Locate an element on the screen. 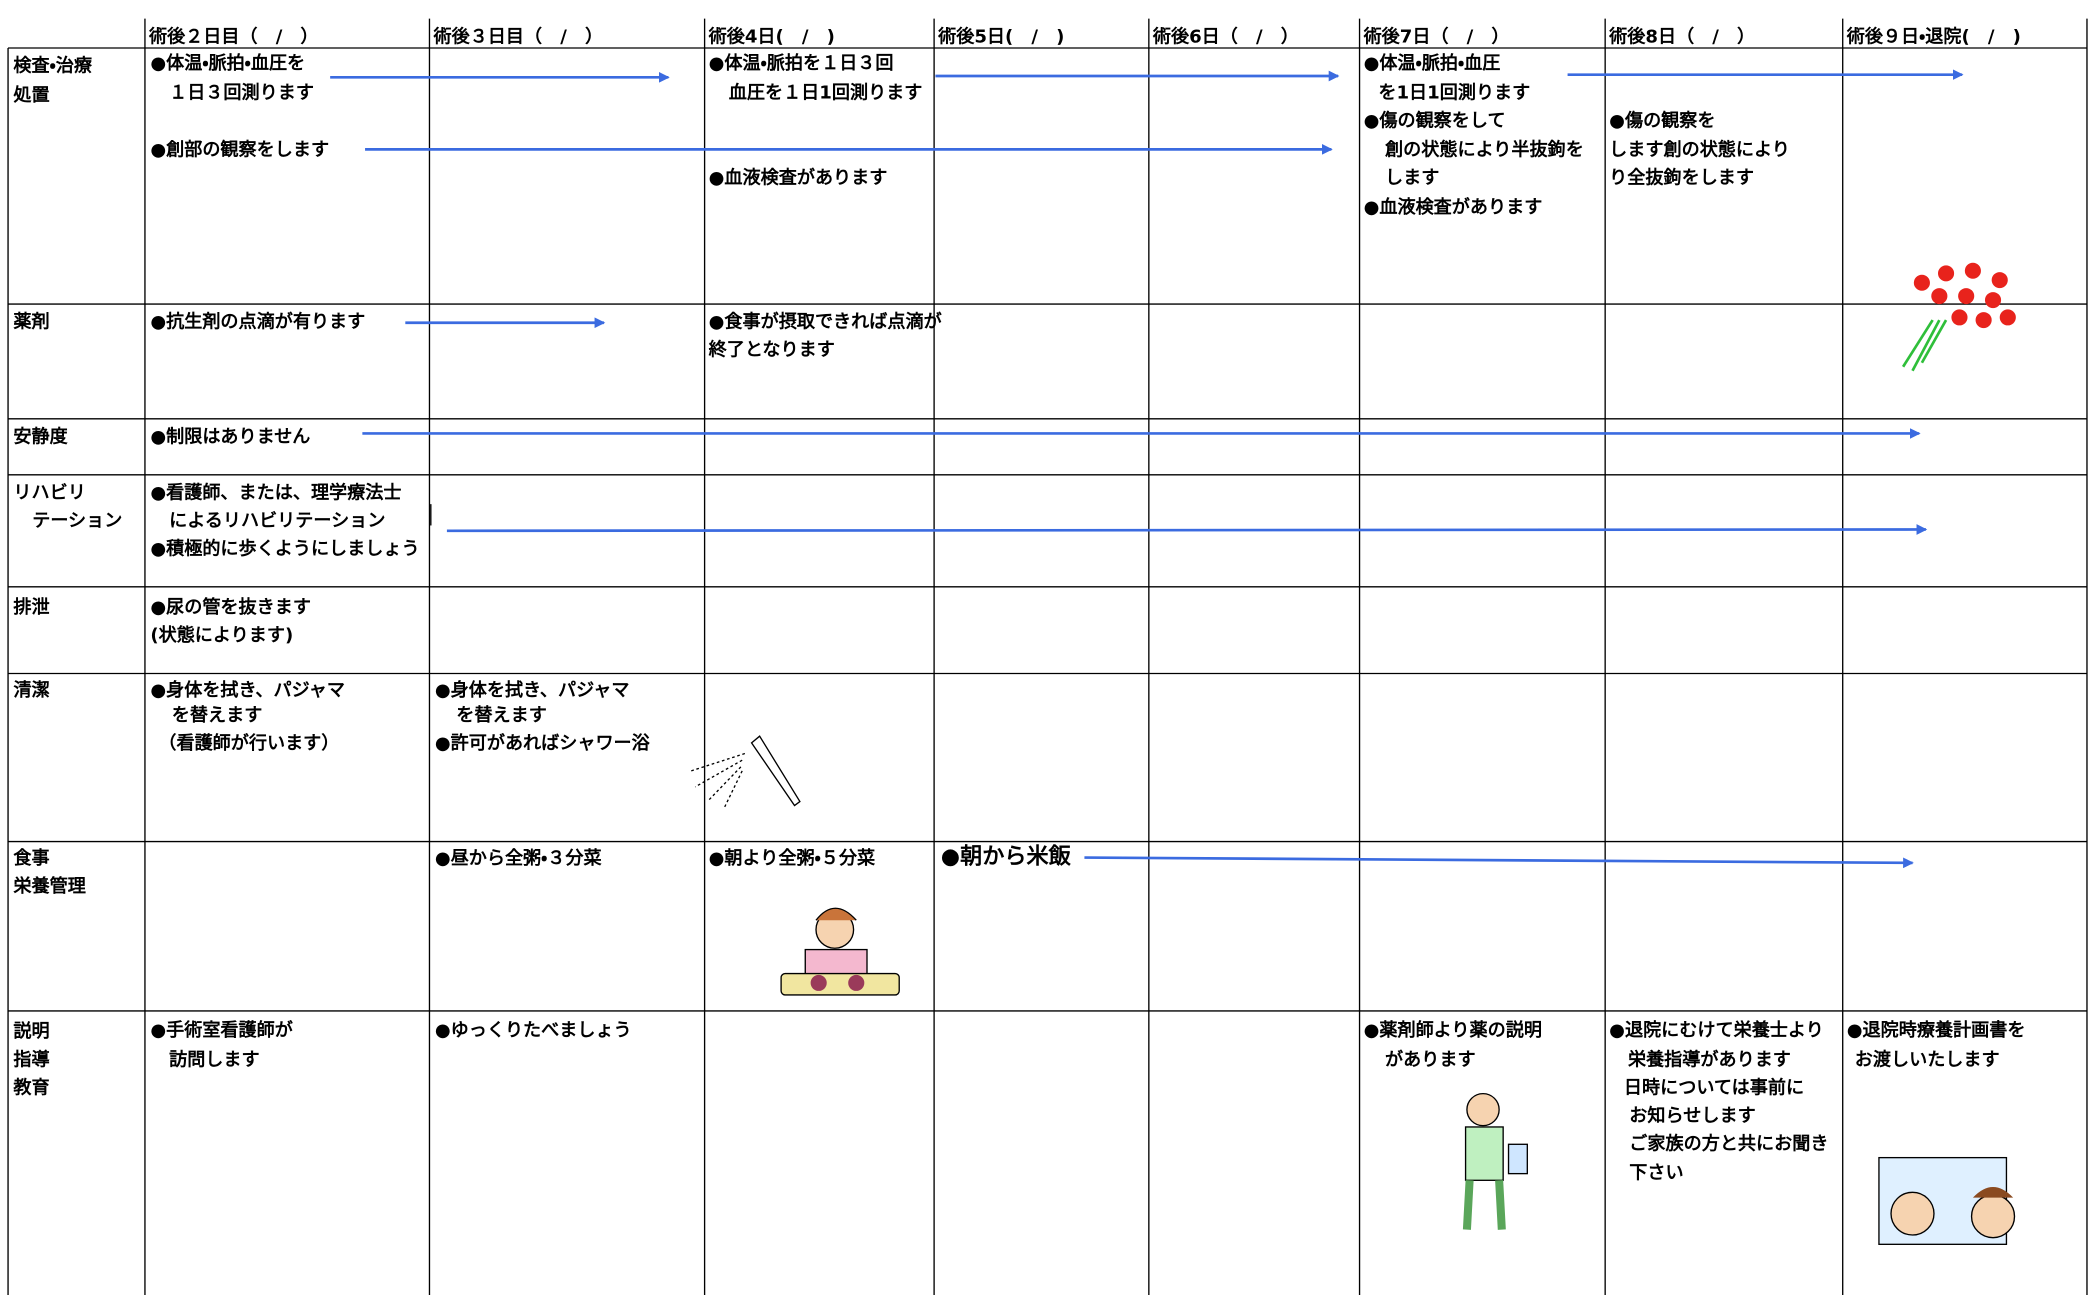 This screenshot has height=1295, width=2091. cell-text: ●食事が摂取できれば点滴が is located at coordinates (826, 322).